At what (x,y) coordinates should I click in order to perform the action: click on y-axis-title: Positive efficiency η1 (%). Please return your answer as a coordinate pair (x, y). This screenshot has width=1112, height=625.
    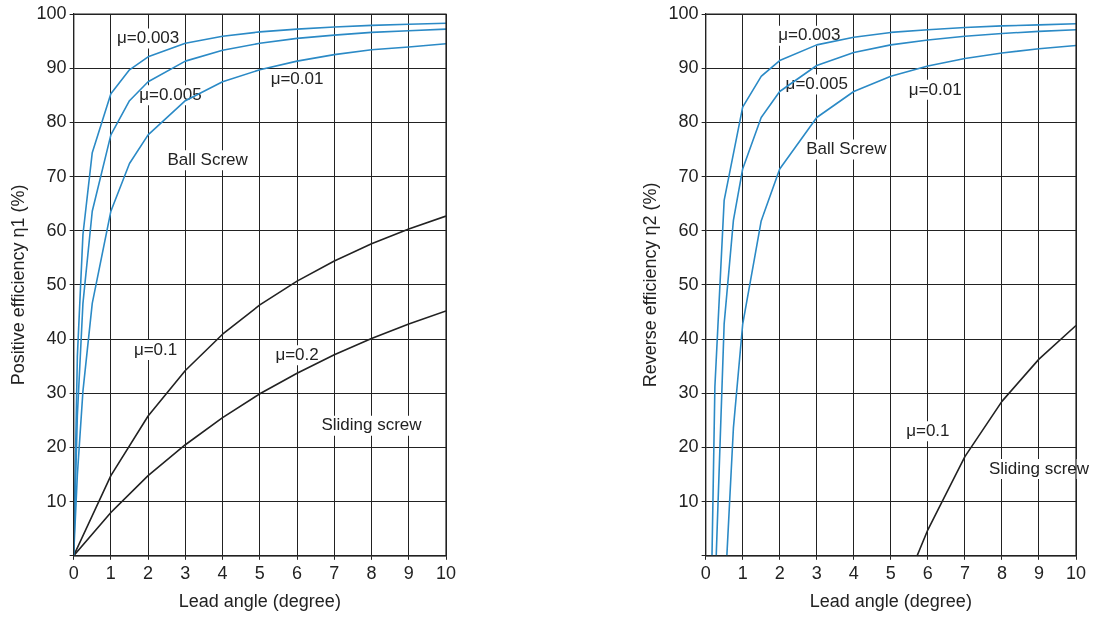
    Looking at the image, I should click on (17, 285).